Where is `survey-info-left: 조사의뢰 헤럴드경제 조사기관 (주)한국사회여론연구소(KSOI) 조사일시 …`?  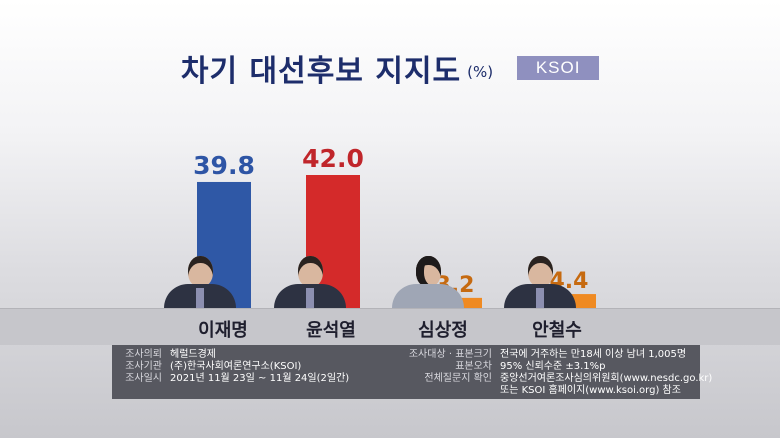 survey-info-left: 조사의뢰 헤럴드경제 조사기관 (주)한국사회여론연구소(KSOI) 조사일시 … is located at coordinates (233, 367).